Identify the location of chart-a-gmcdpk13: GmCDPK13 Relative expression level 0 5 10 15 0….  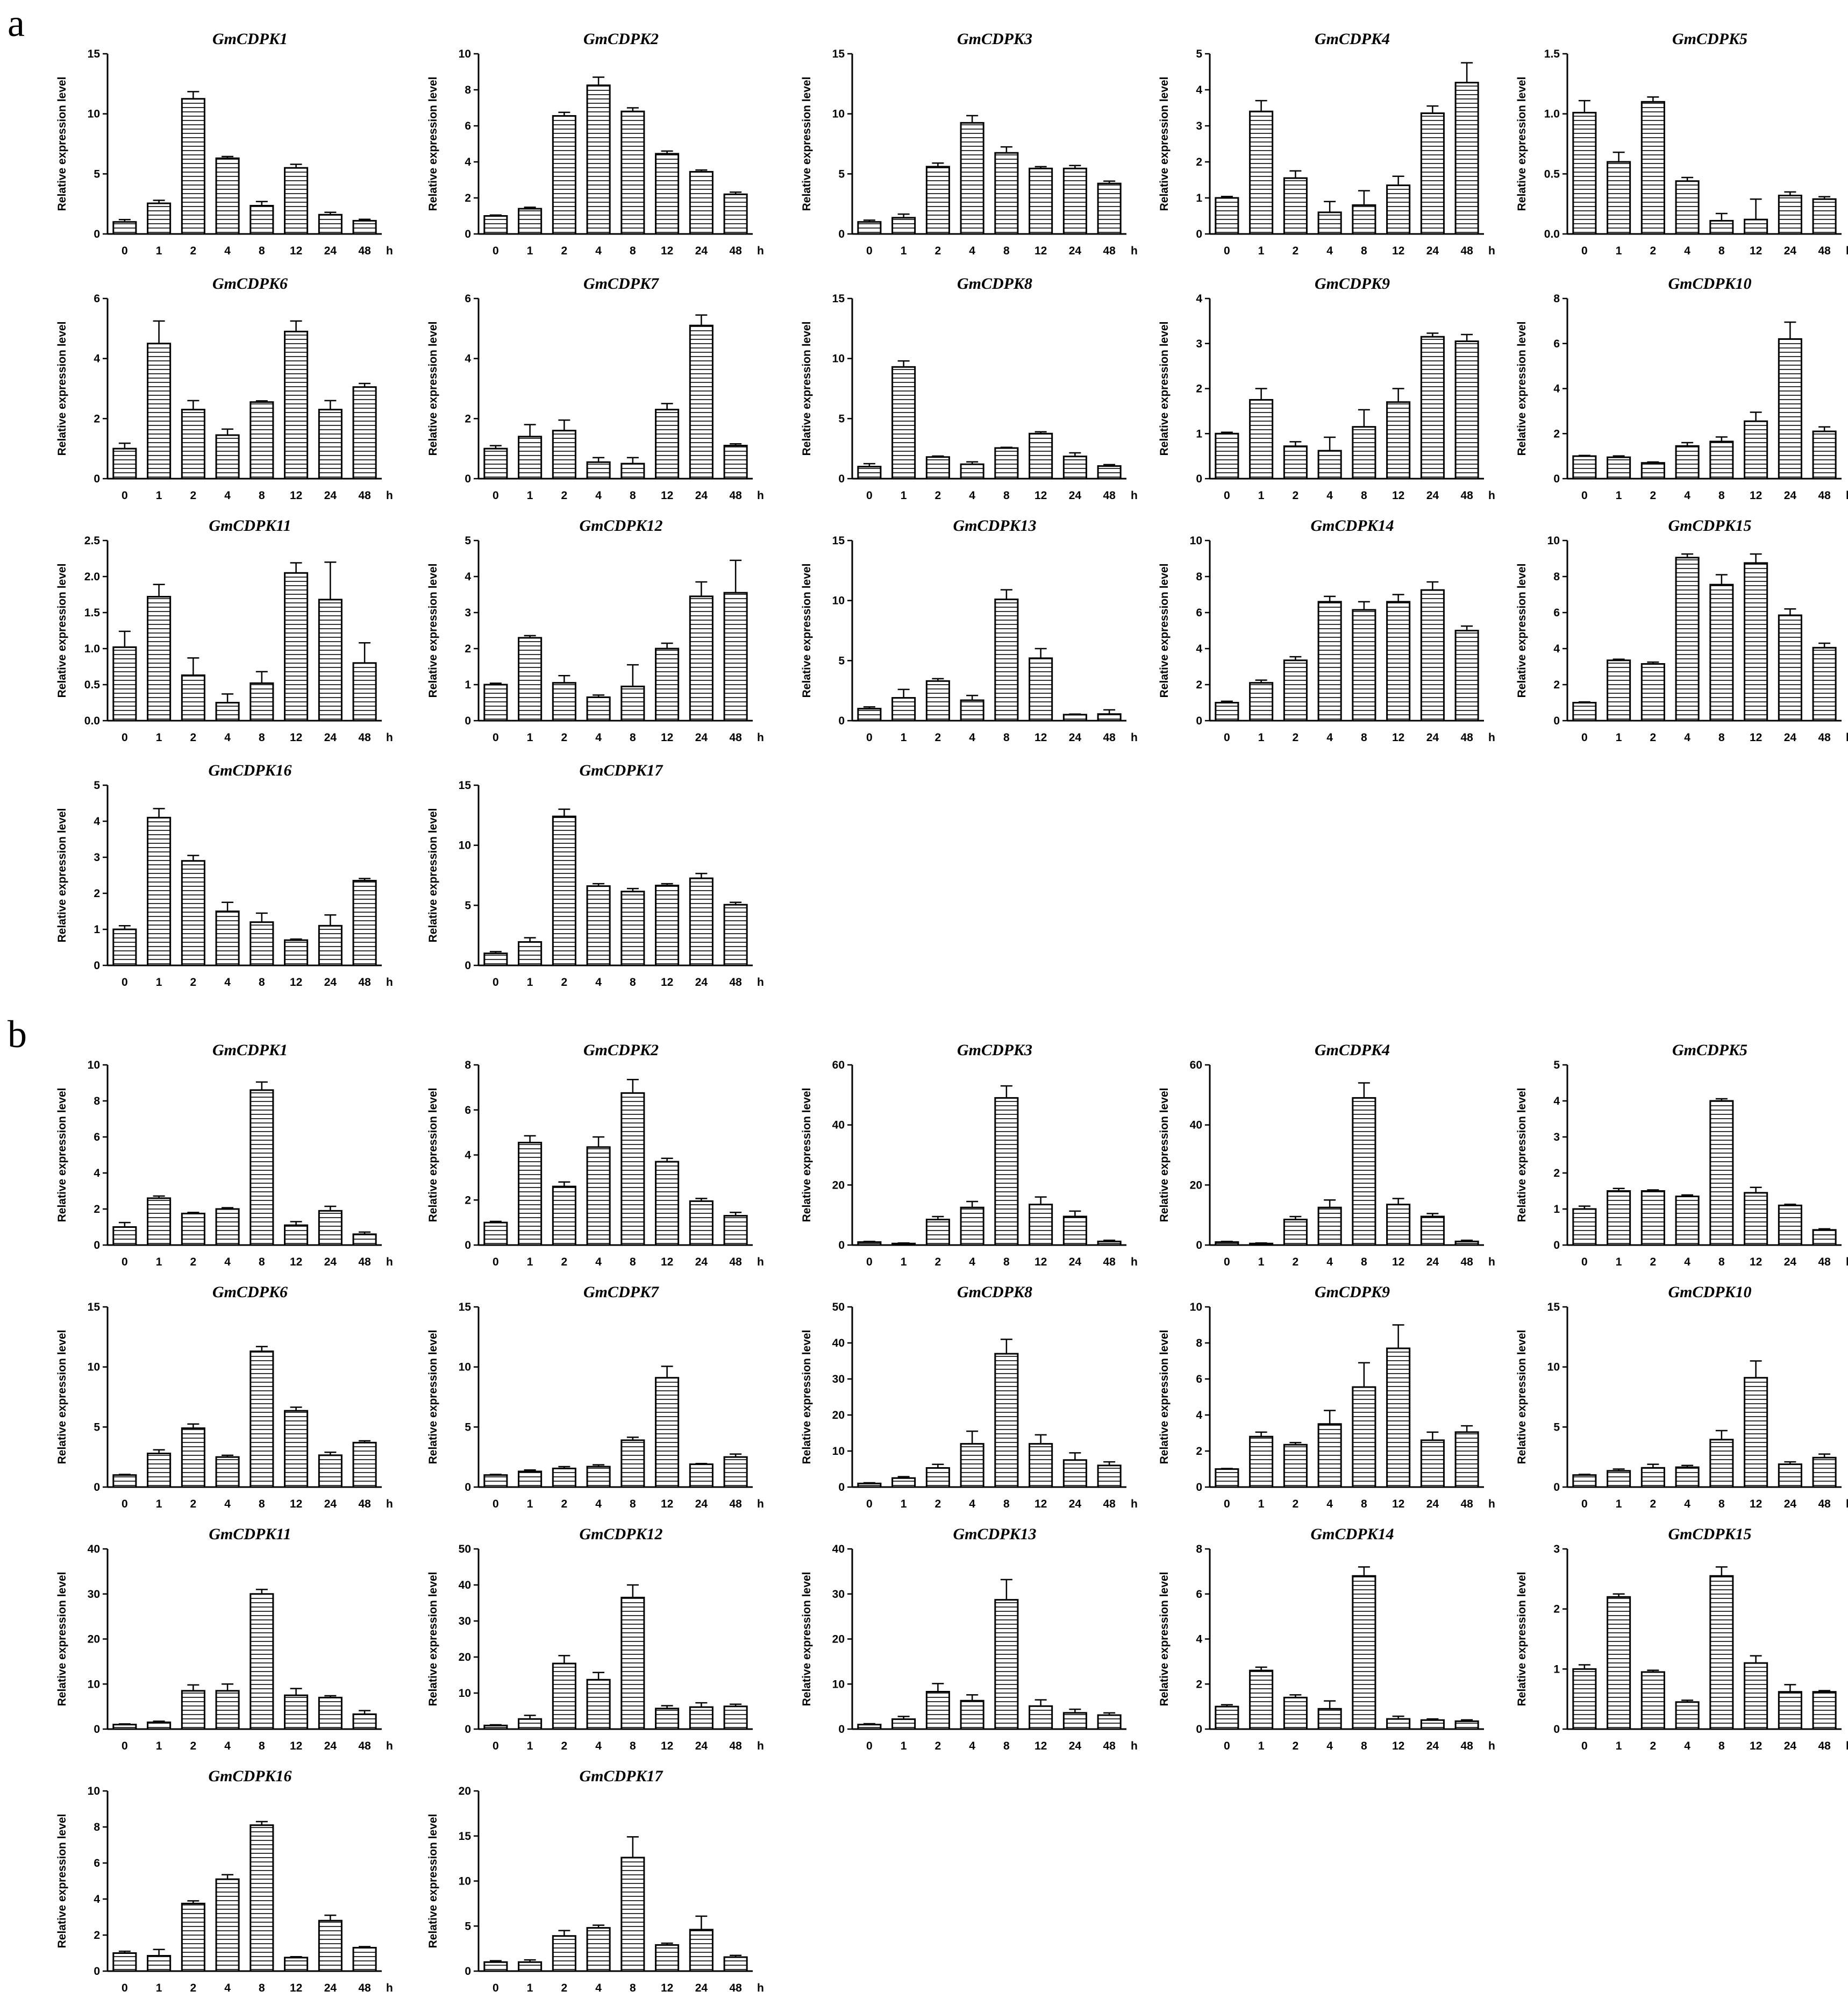
(969, 630).